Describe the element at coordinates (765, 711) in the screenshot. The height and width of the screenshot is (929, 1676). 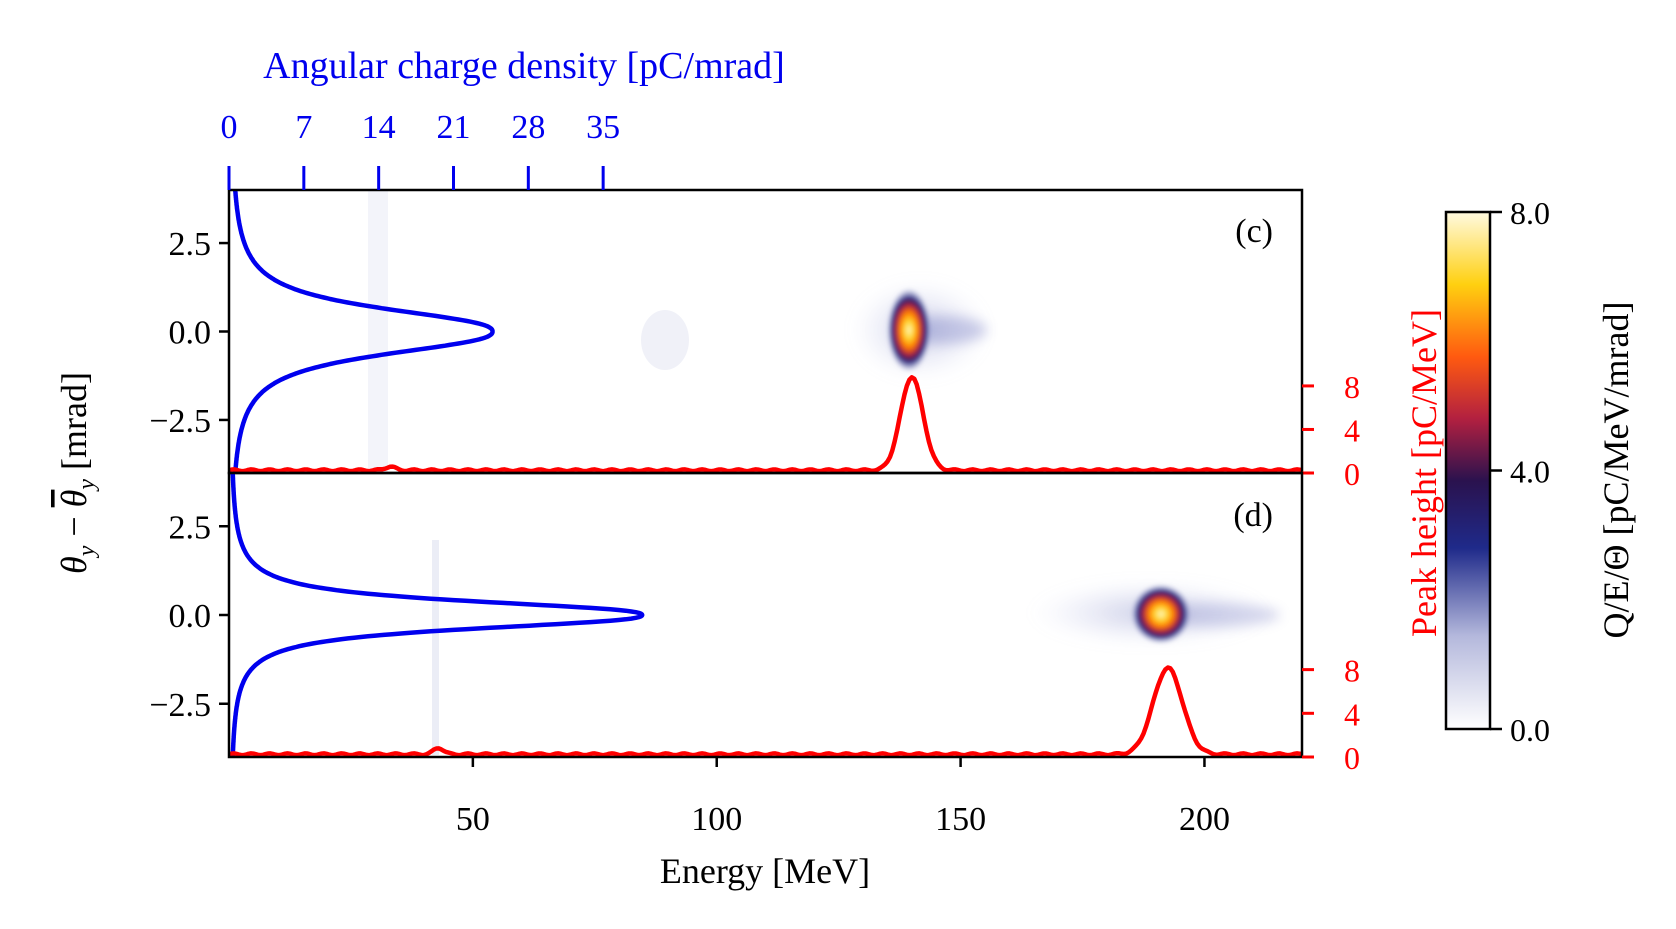
I see `panel-d-energy-curve` at that location.